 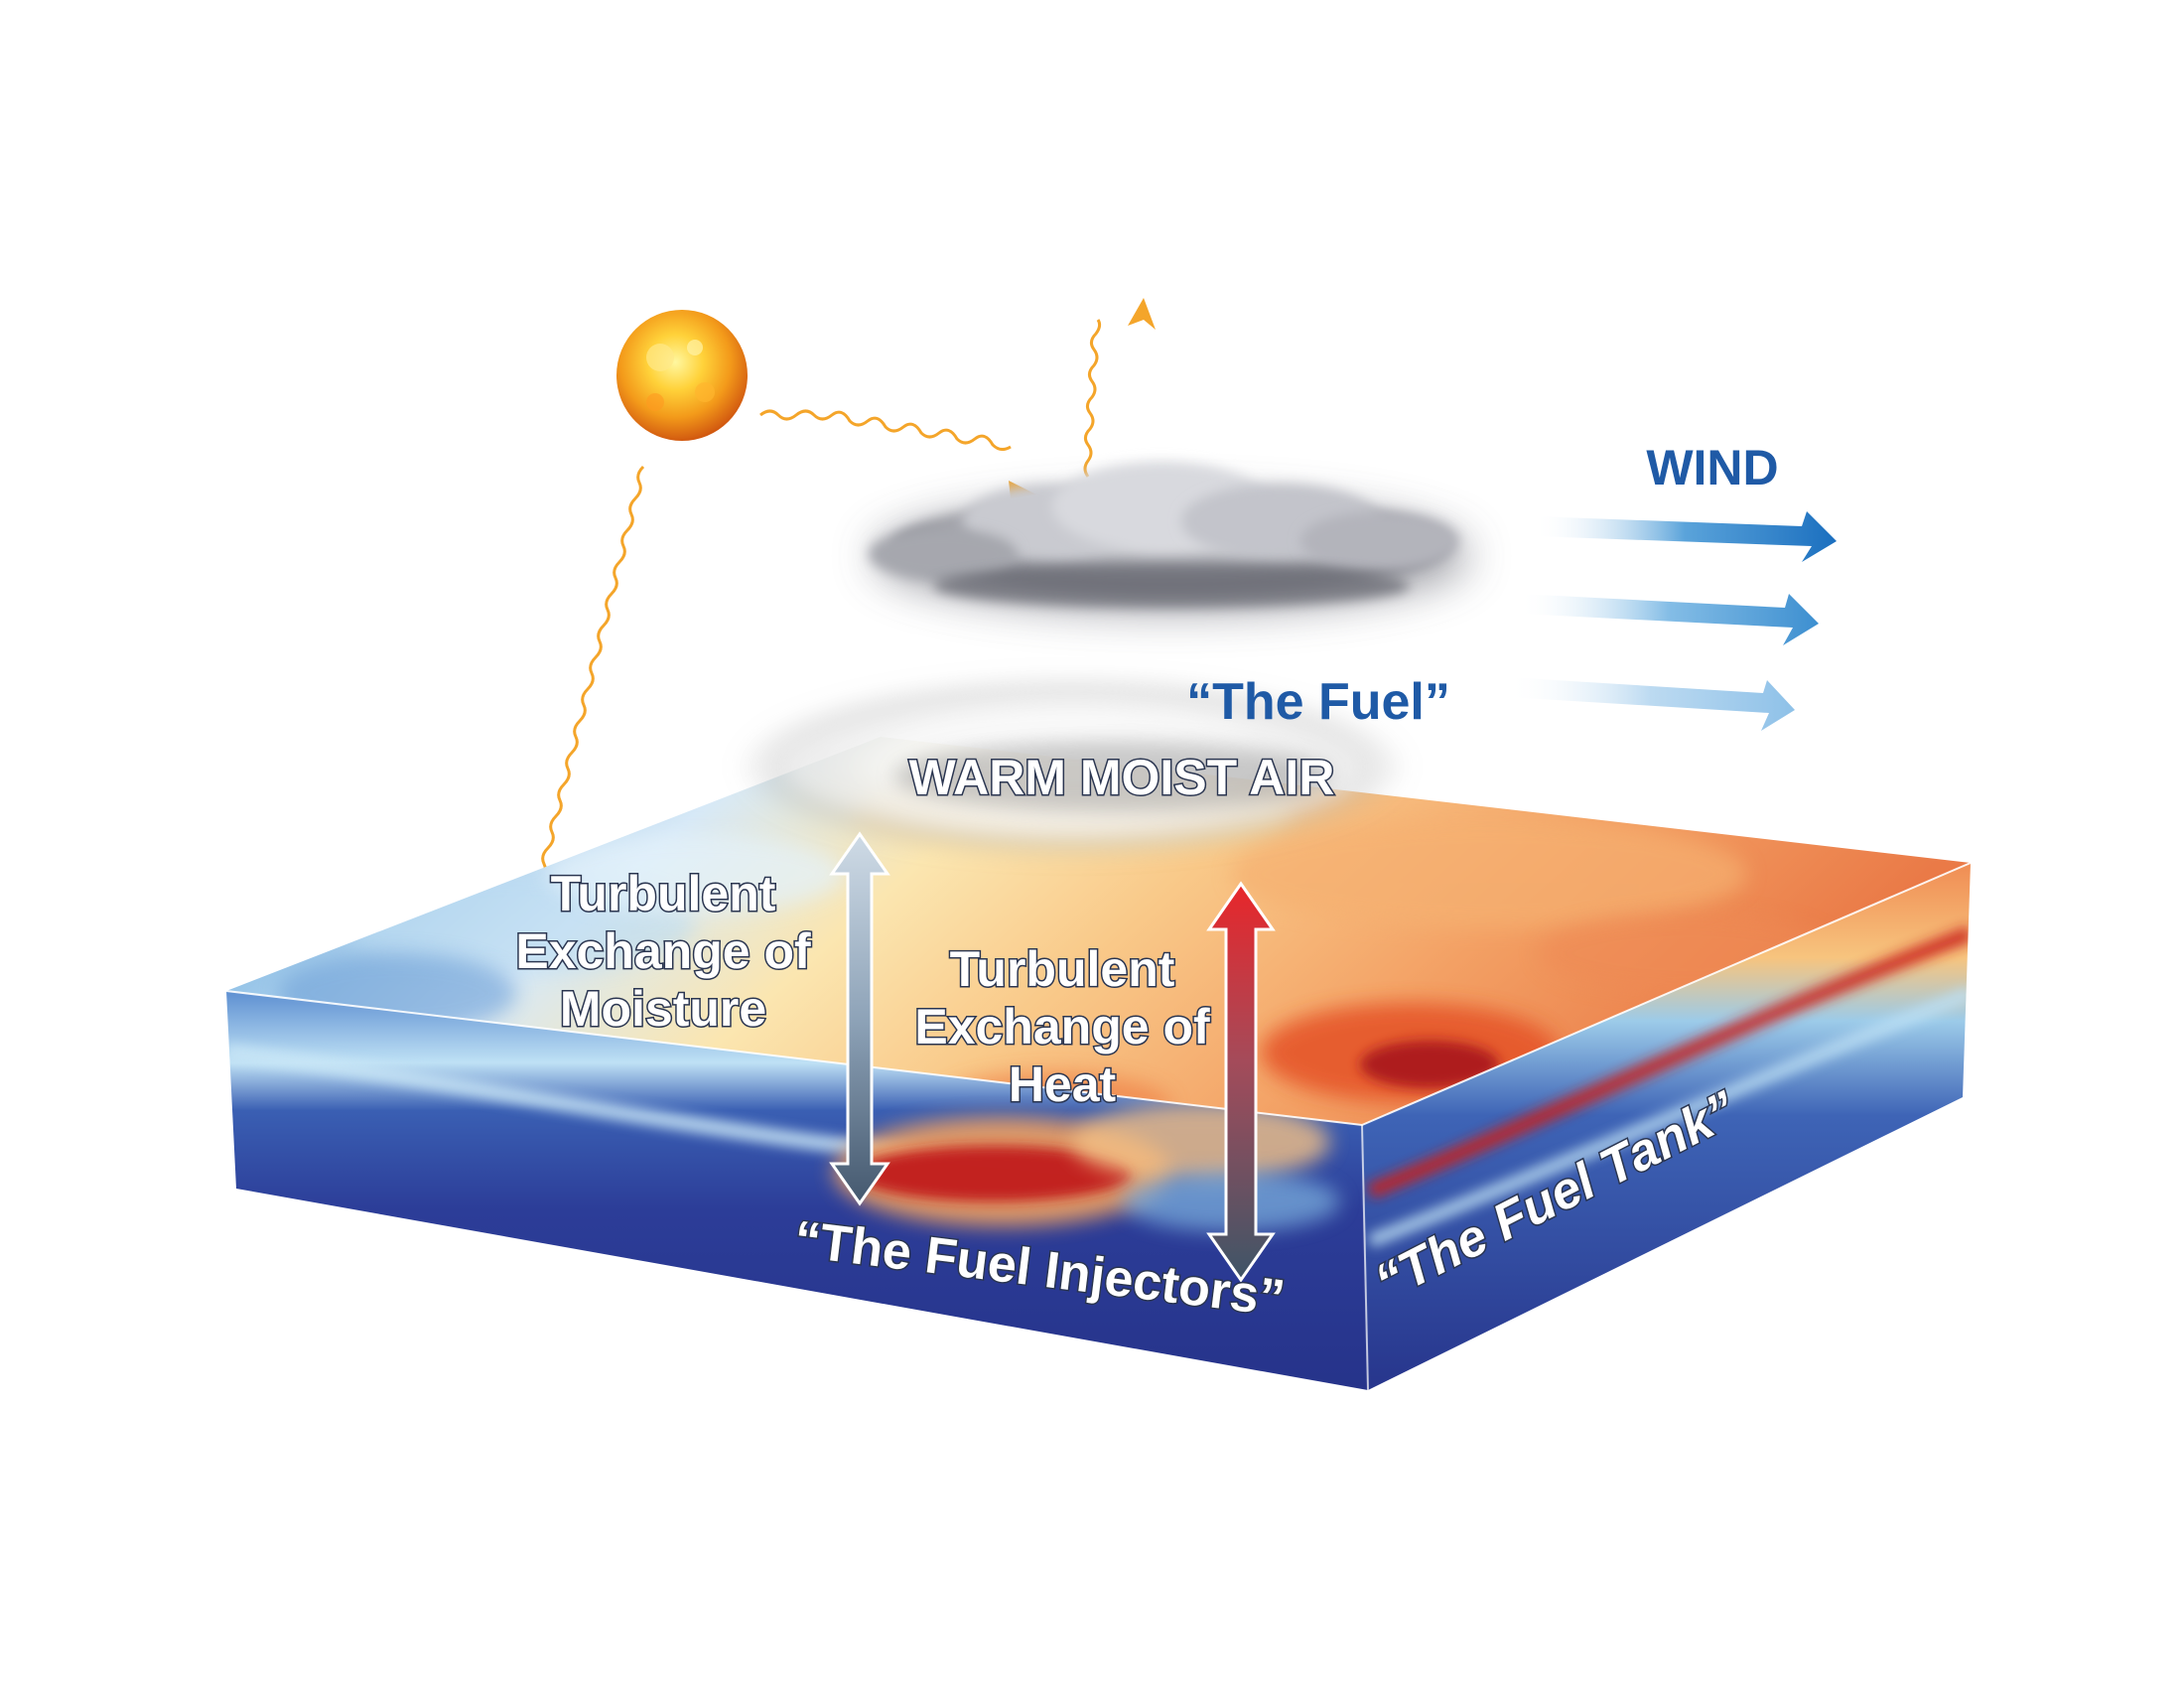 I want to click on reflected-ray-icon, so click(x=1092, y=398).